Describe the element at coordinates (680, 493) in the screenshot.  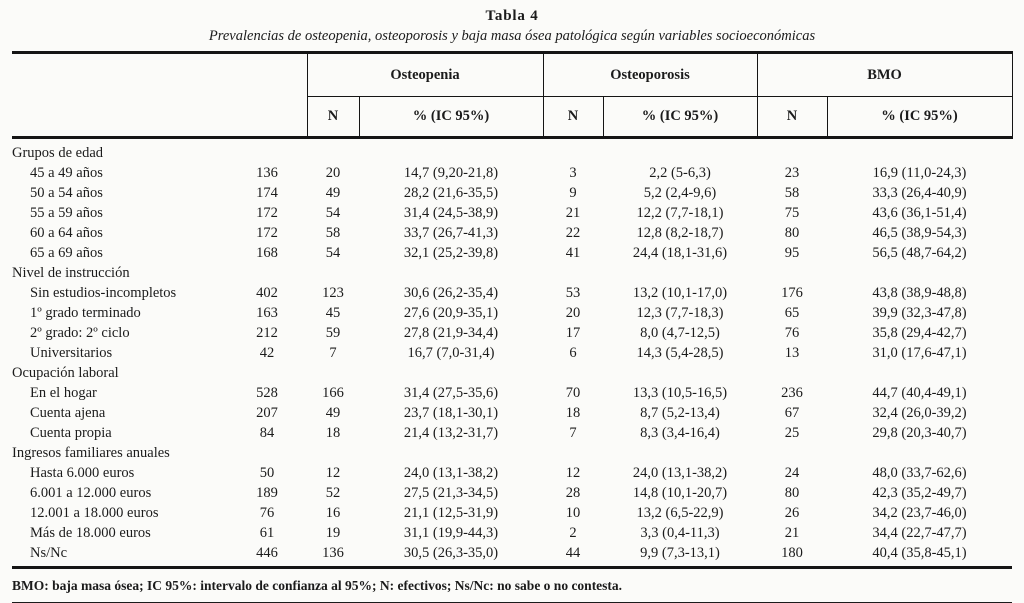
I see `osteoporosis-pct: 14,8 (10,1-20,7)` at that location.